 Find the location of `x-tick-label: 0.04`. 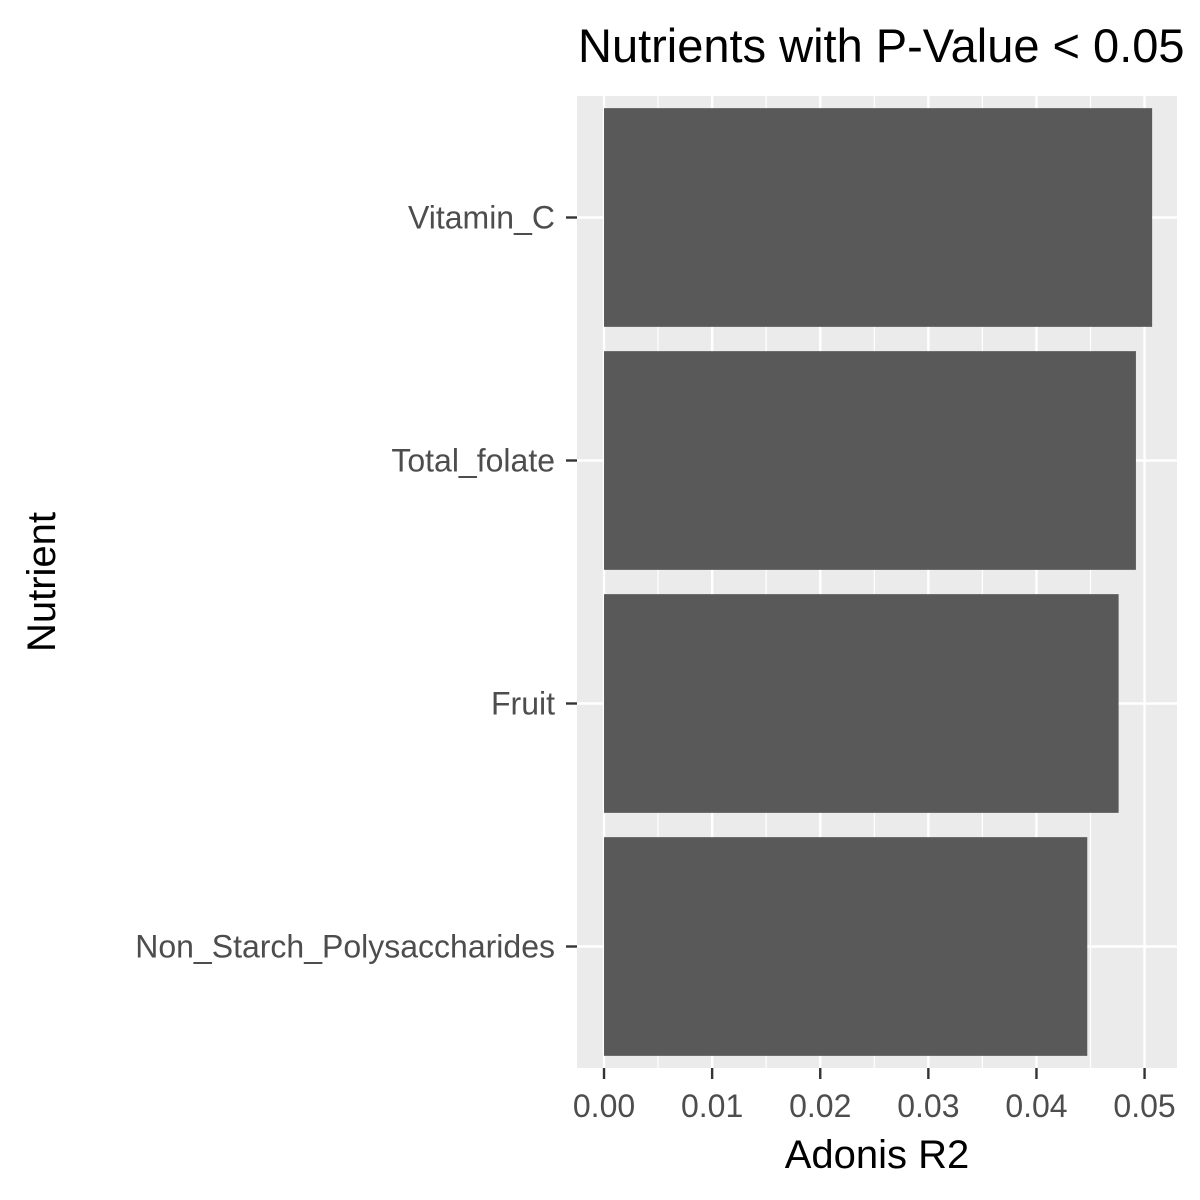

x-tick-label: 0.04 is located at coordinates (1036, 1106).